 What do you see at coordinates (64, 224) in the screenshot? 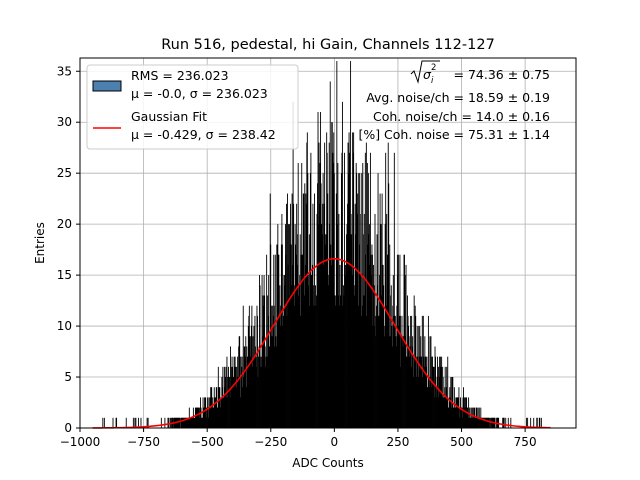
I see `y-tick-label: 20` at bounding box center [64, 224].